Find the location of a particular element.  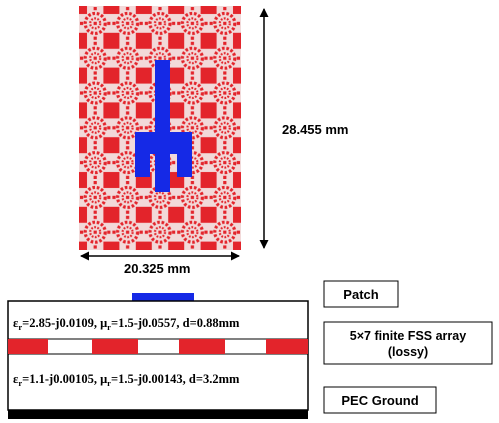

ground-label: PEC Ground is located at coordinates (379, 400).